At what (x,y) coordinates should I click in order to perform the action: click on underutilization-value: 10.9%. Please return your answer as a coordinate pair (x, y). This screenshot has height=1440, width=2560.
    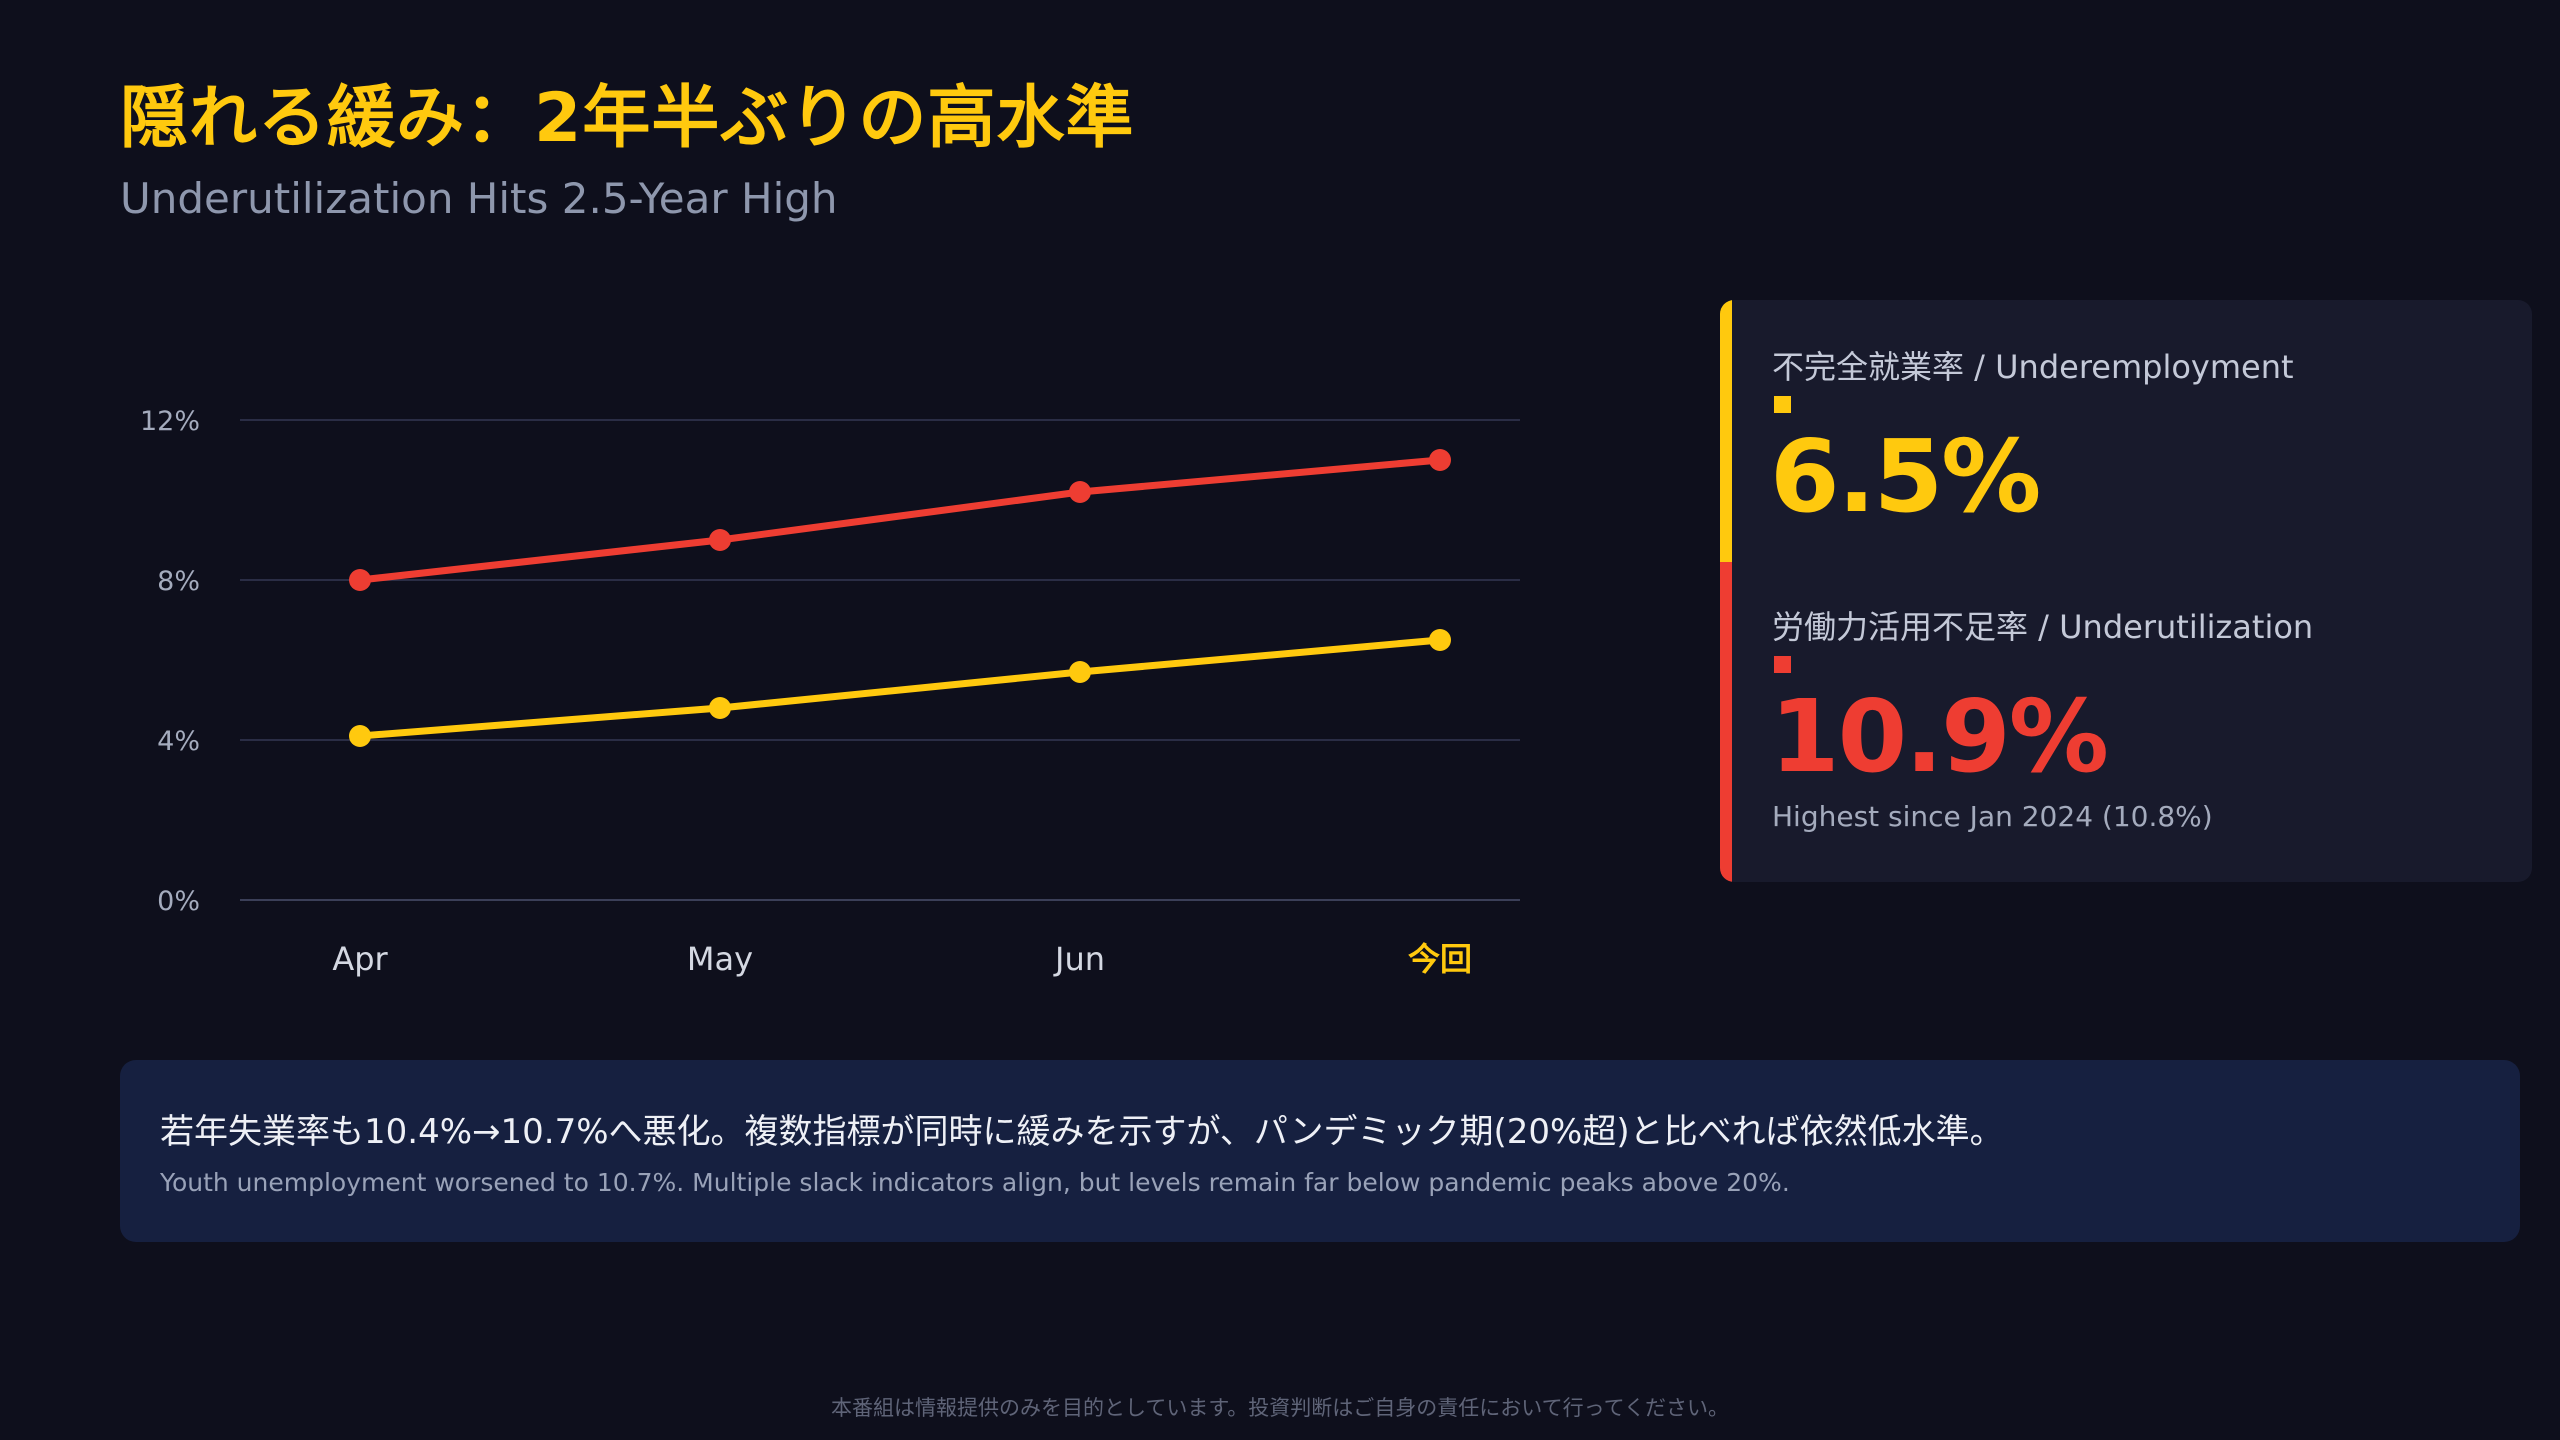
    Looking at the image, I should click on (1939, 736).